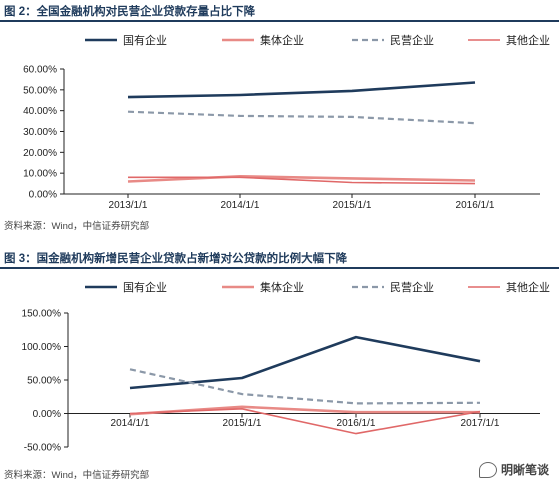 The image size is (559, 484). What do you see at coordinates (40, 132) in the screenshot?
I see `y-tick-label: 30.00%` at bounding box center [40, 132].